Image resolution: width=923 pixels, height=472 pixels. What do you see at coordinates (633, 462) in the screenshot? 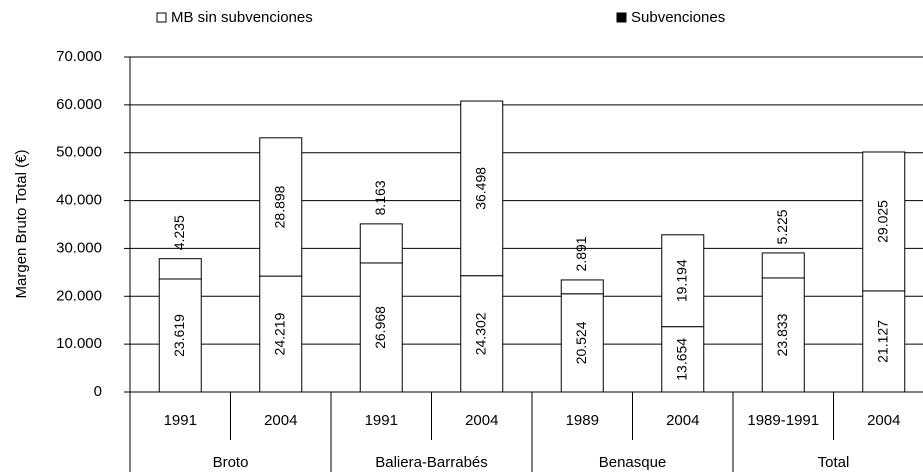
I see `group-label: Benasque` at bounding box center [633, 462].